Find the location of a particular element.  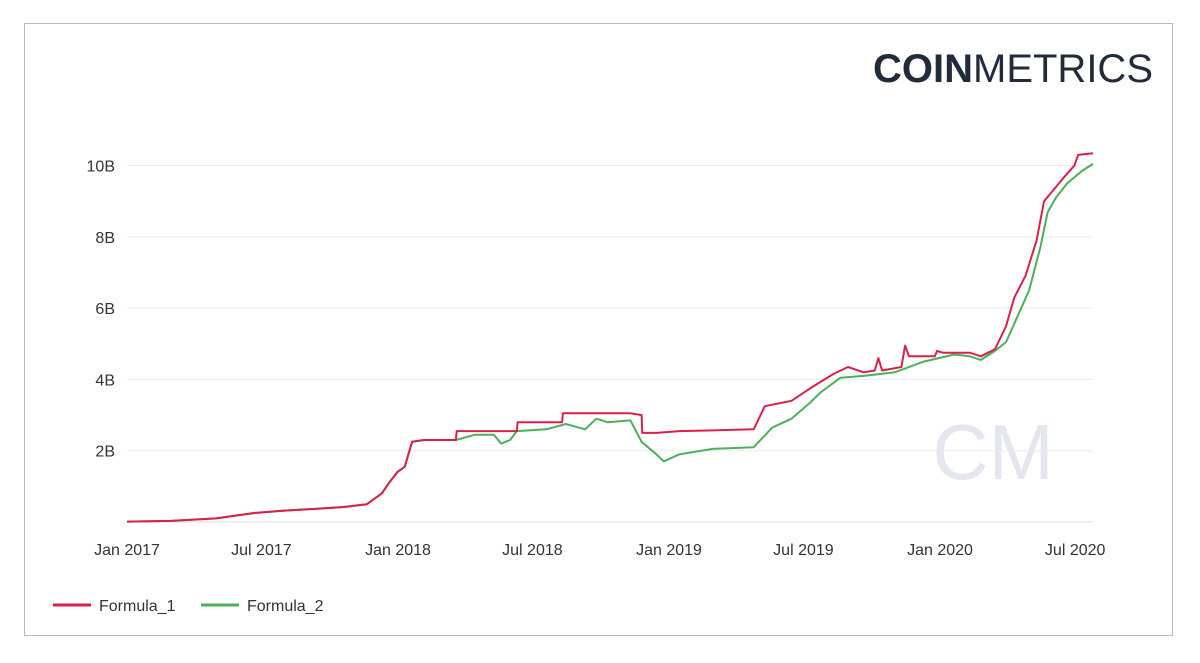

y-tick-label: 2B is located at coordinates (105, 452).